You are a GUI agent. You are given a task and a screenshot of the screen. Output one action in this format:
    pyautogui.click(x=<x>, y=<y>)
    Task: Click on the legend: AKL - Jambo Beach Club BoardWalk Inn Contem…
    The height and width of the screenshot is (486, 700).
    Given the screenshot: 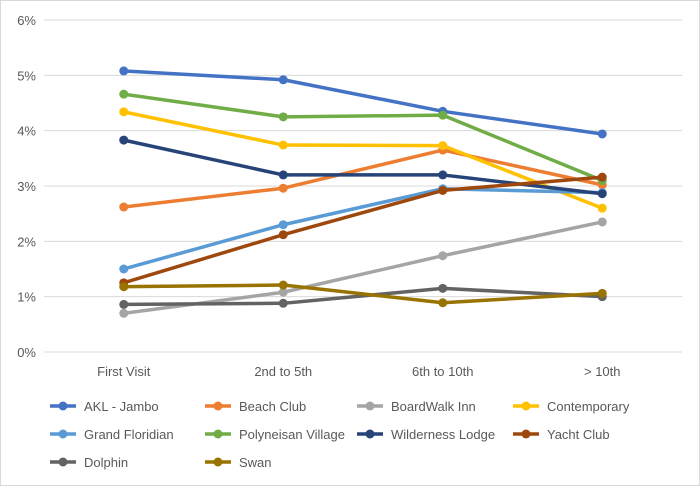 What is the action you would take?
    pyautogui.click(x=340, y=434)
    